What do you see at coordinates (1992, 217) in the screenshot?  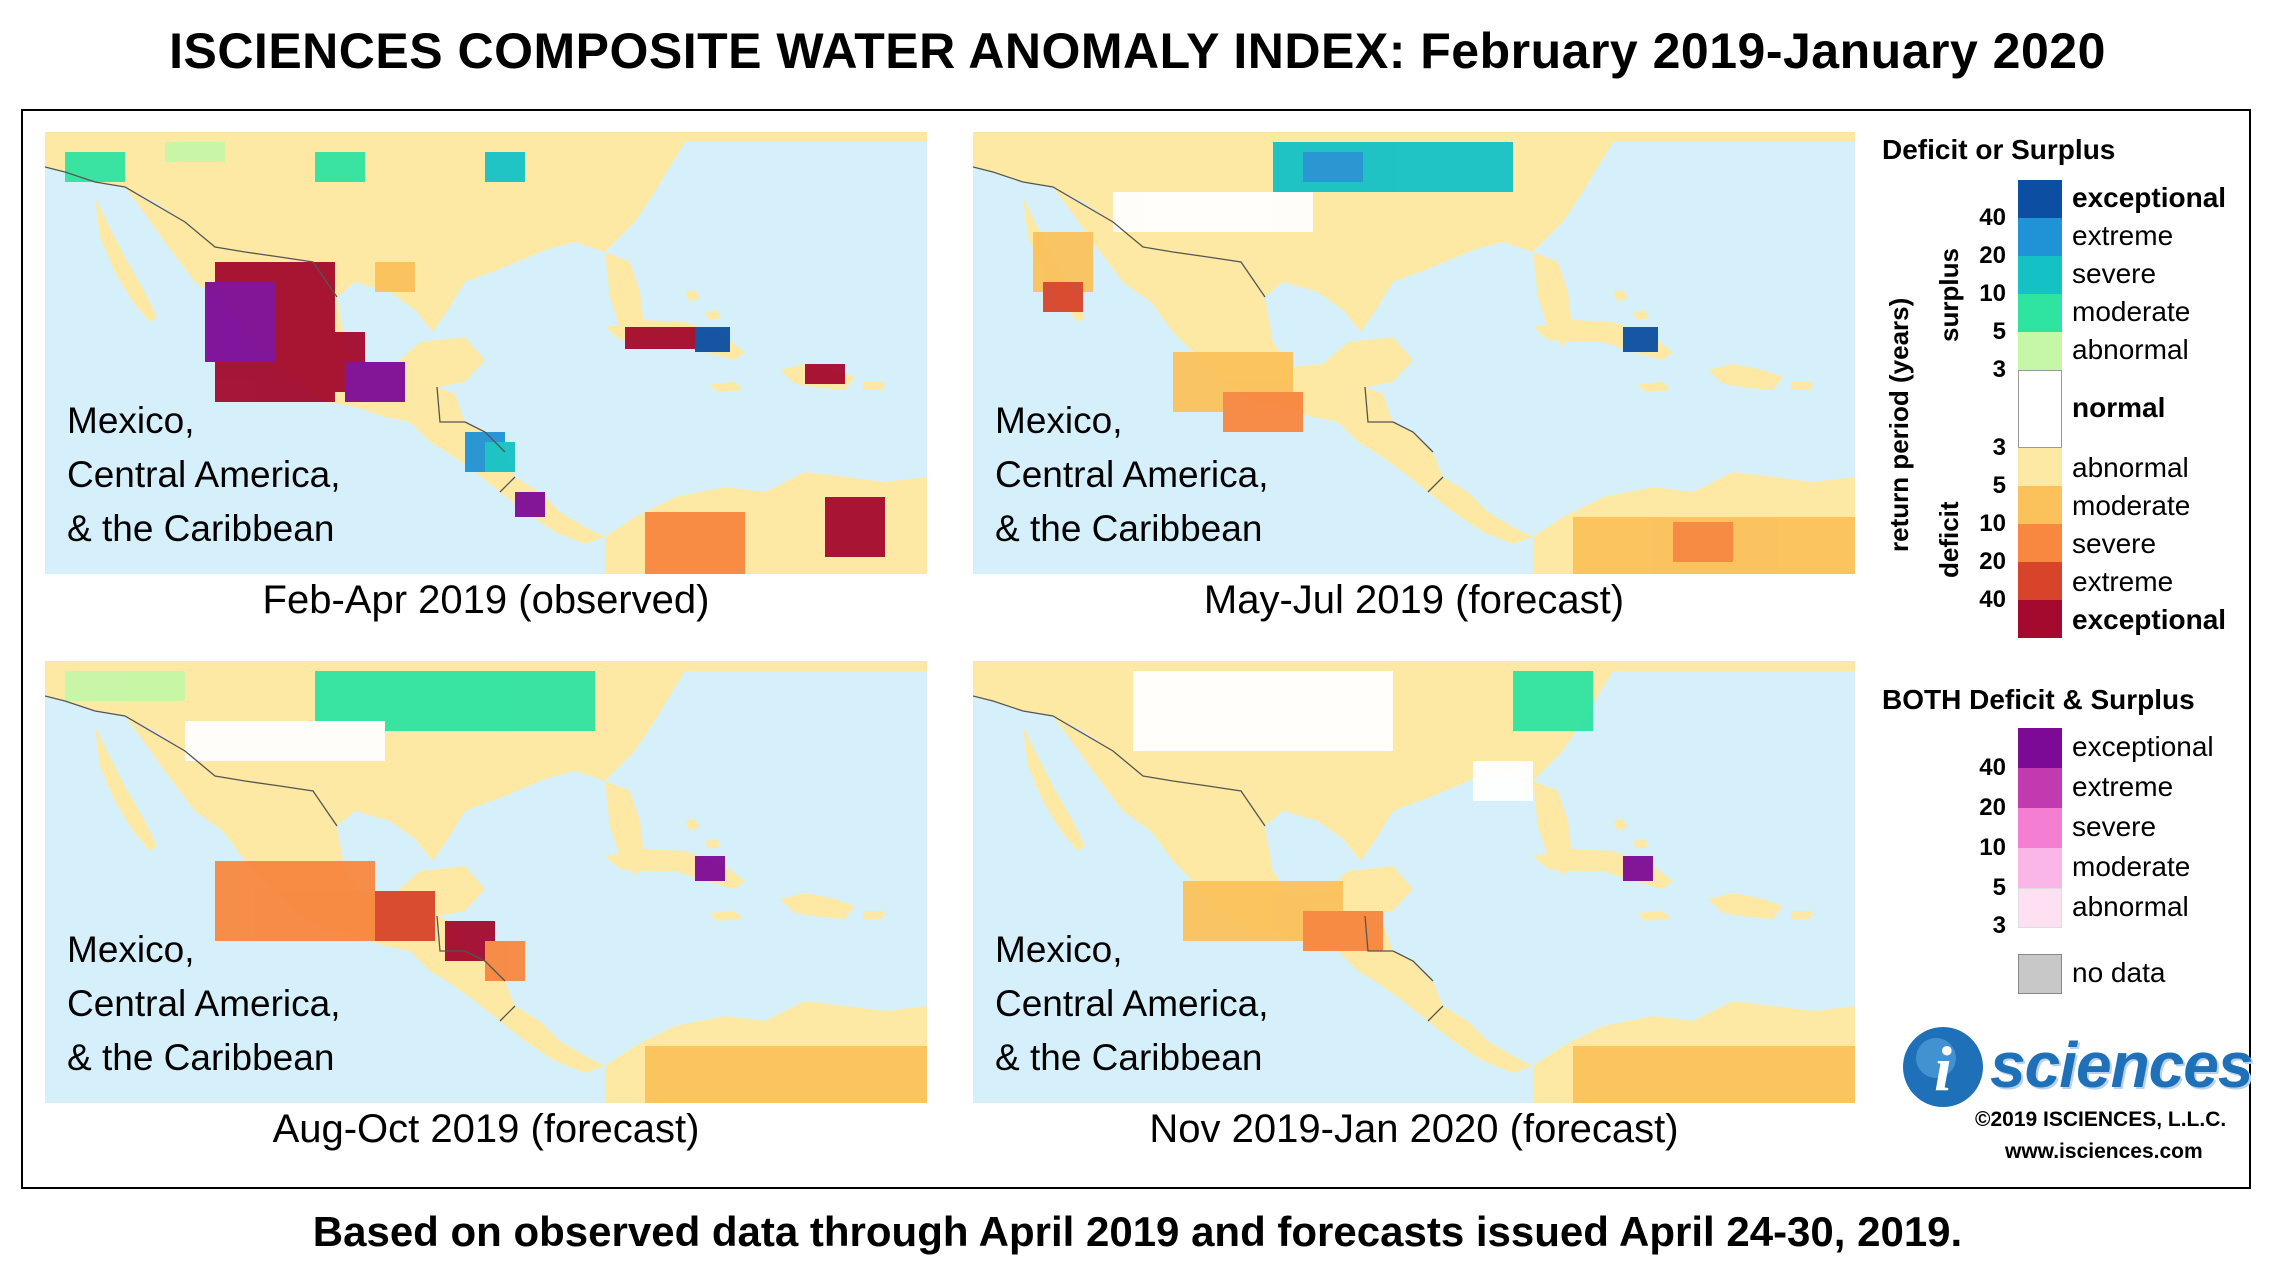 I see `tick-surplus-40: 40` at bounding box center [1992, 217].